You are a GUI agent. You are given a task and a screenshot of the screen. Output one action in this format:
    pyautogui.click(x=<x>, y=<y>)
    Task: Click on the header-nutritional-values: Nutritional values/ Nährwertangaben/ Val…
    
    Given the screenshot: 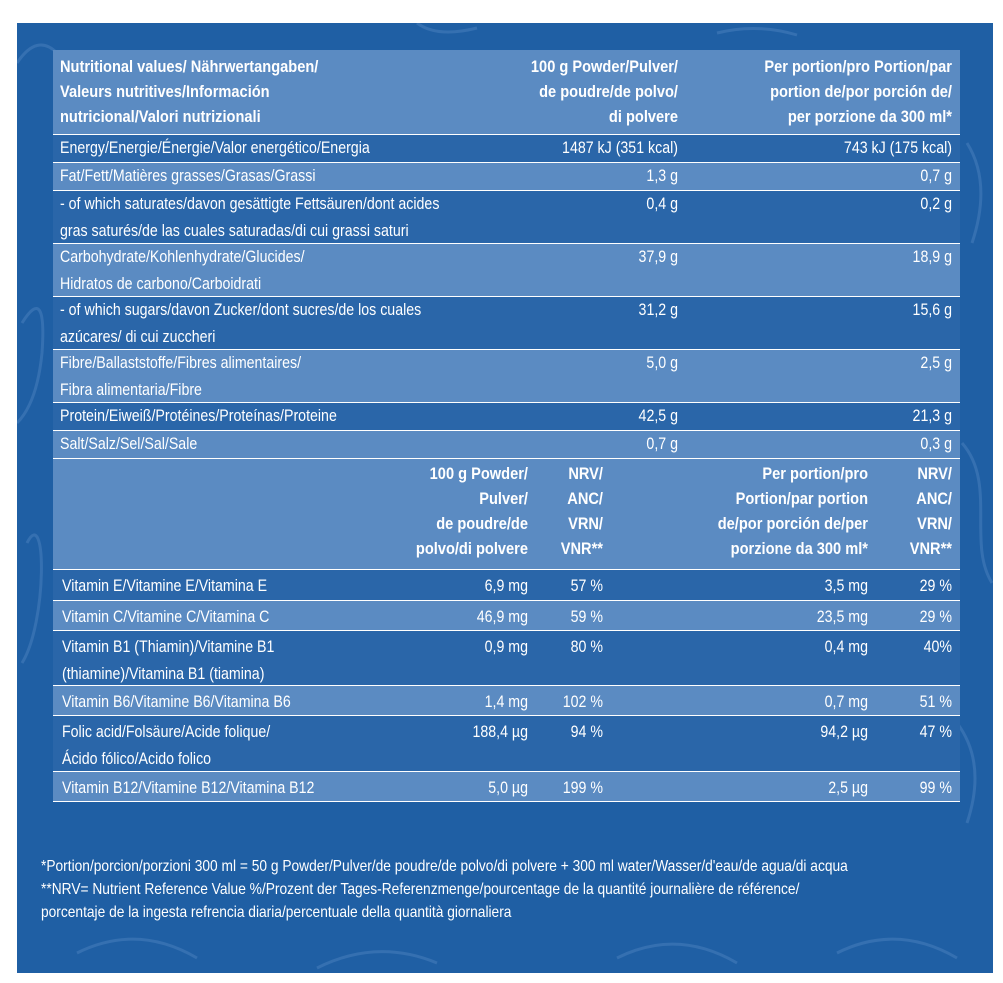 What is the action you would take?
    pyautogui.click(x=189, y=91)
    